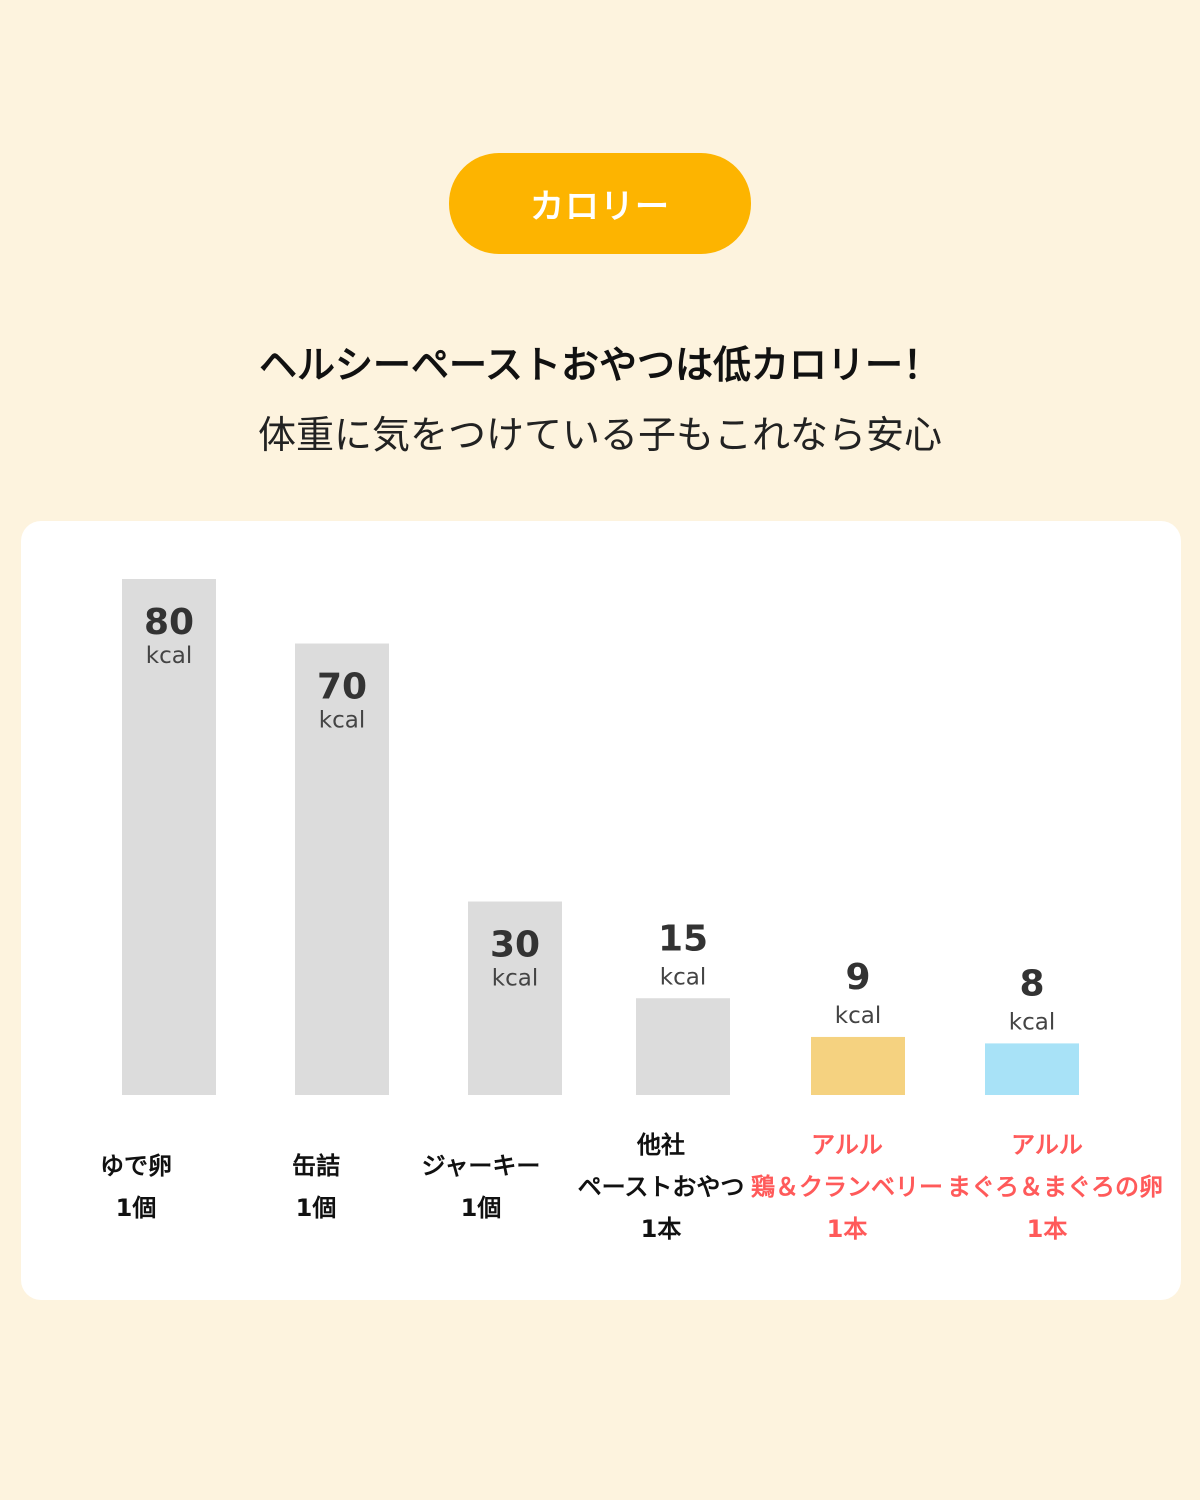 This screenshot has width=1200, height=1500. I want to click on category-label-1: ゆで卵 1個, so click(136, 1187).